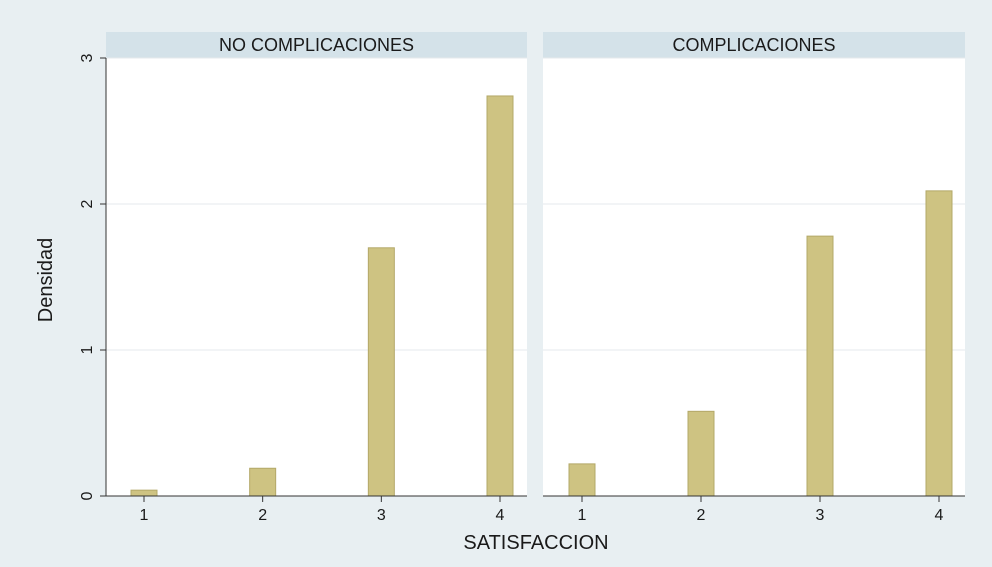 The image size is (992, 567). Describe the element at coordinates (46, 280) in the screenshot. I see `y-axis-label: Densidad` at that location.